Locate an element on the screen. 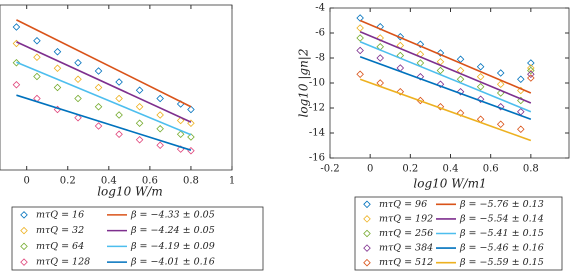 The width and height of the screenshot is (570, 274). legend-label: mτQ = 192 is located at coordinates (406, 218).